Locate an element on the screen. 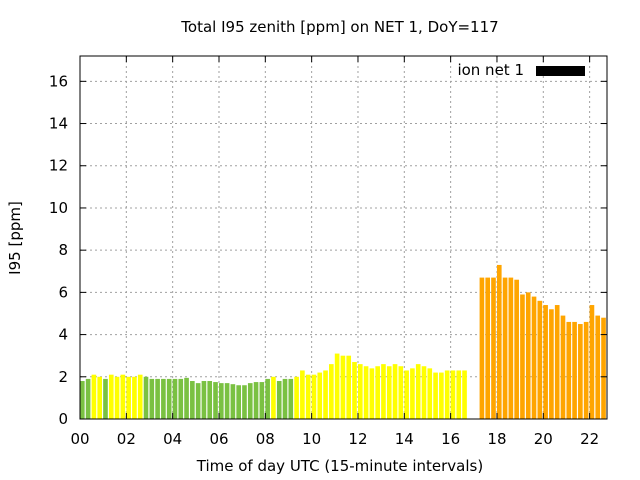  legend: ion net 1 is located at coordinates (521, 70).